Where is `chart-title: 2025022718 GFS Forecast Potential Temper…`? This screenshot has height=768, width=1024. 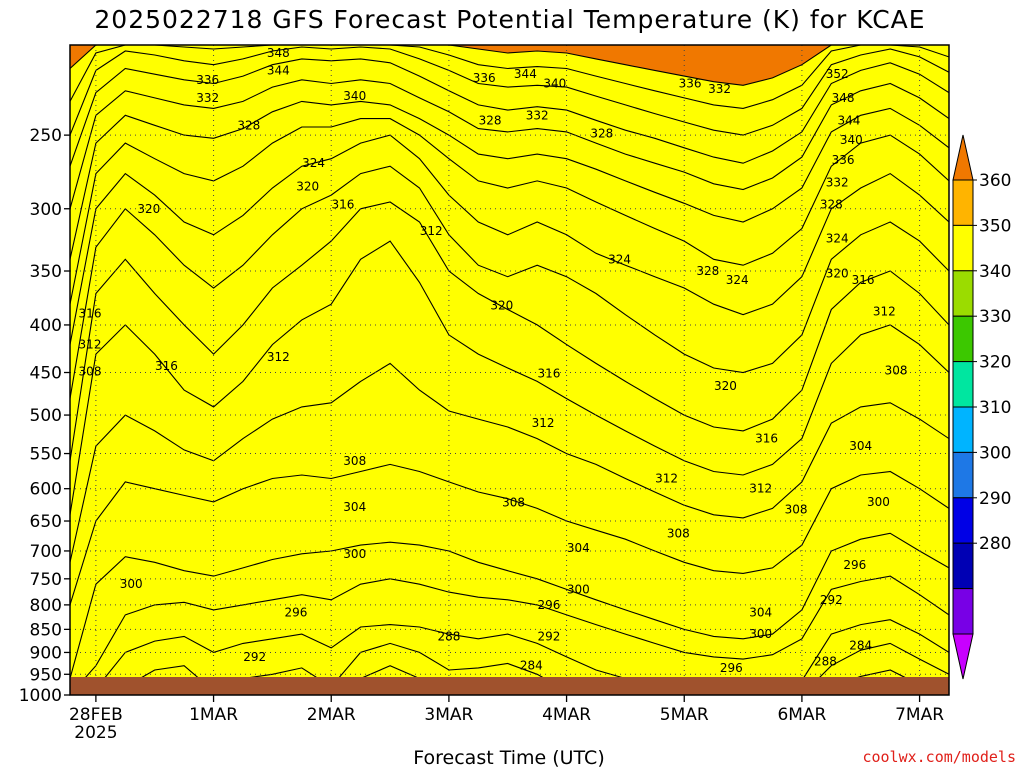
chart-title: 2025022718 GFS Forecast Potential Temper… is located at coordinates (509, 19).